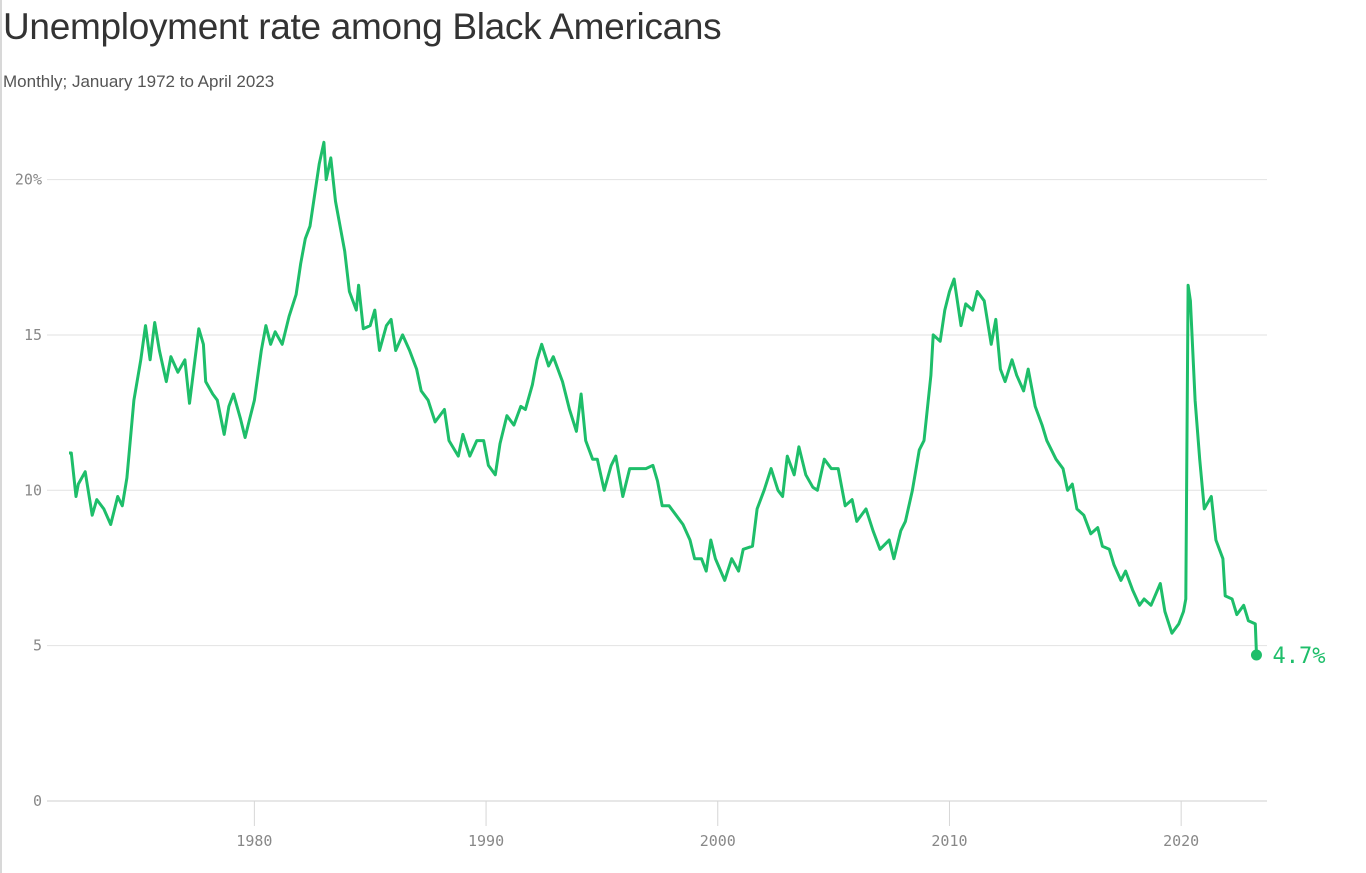 This screenshot has width=1366, height=873. What do you see at coordinates (1298, 656) in the screenshot?
I see `end-value-label: 4.7%` at bounding box center [1298, 656].